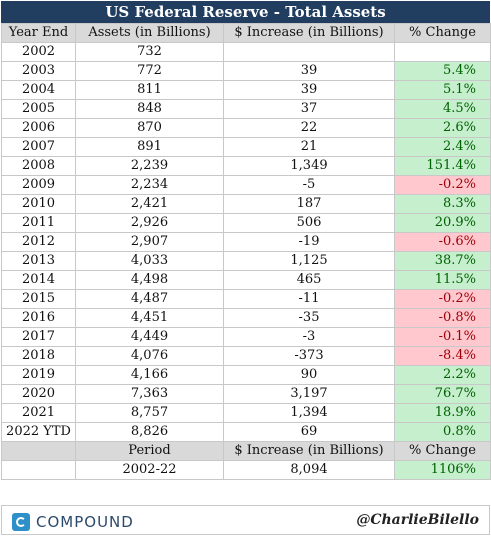 This screenshot has width=491, height=537. Describe the element at coordinates (38, 375) in the screenshot. I see `year-cell: 2019` at that location.